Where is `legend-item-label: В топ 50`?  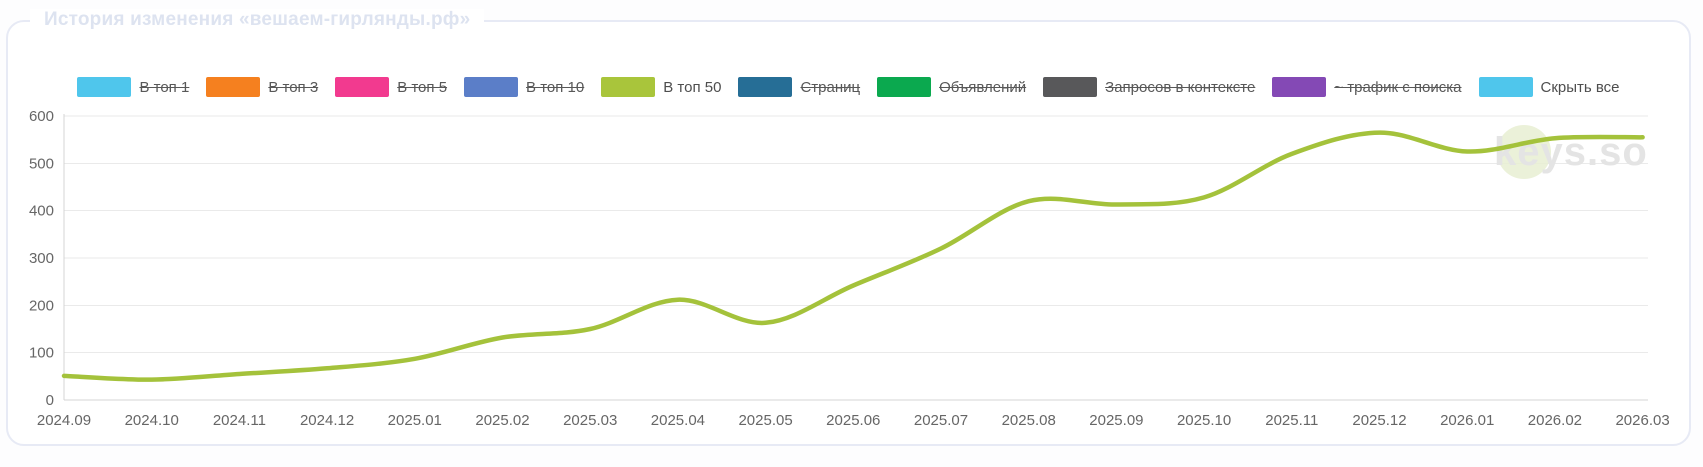
legend-item-label: В топ 50 is located at coordinates (692, 87).